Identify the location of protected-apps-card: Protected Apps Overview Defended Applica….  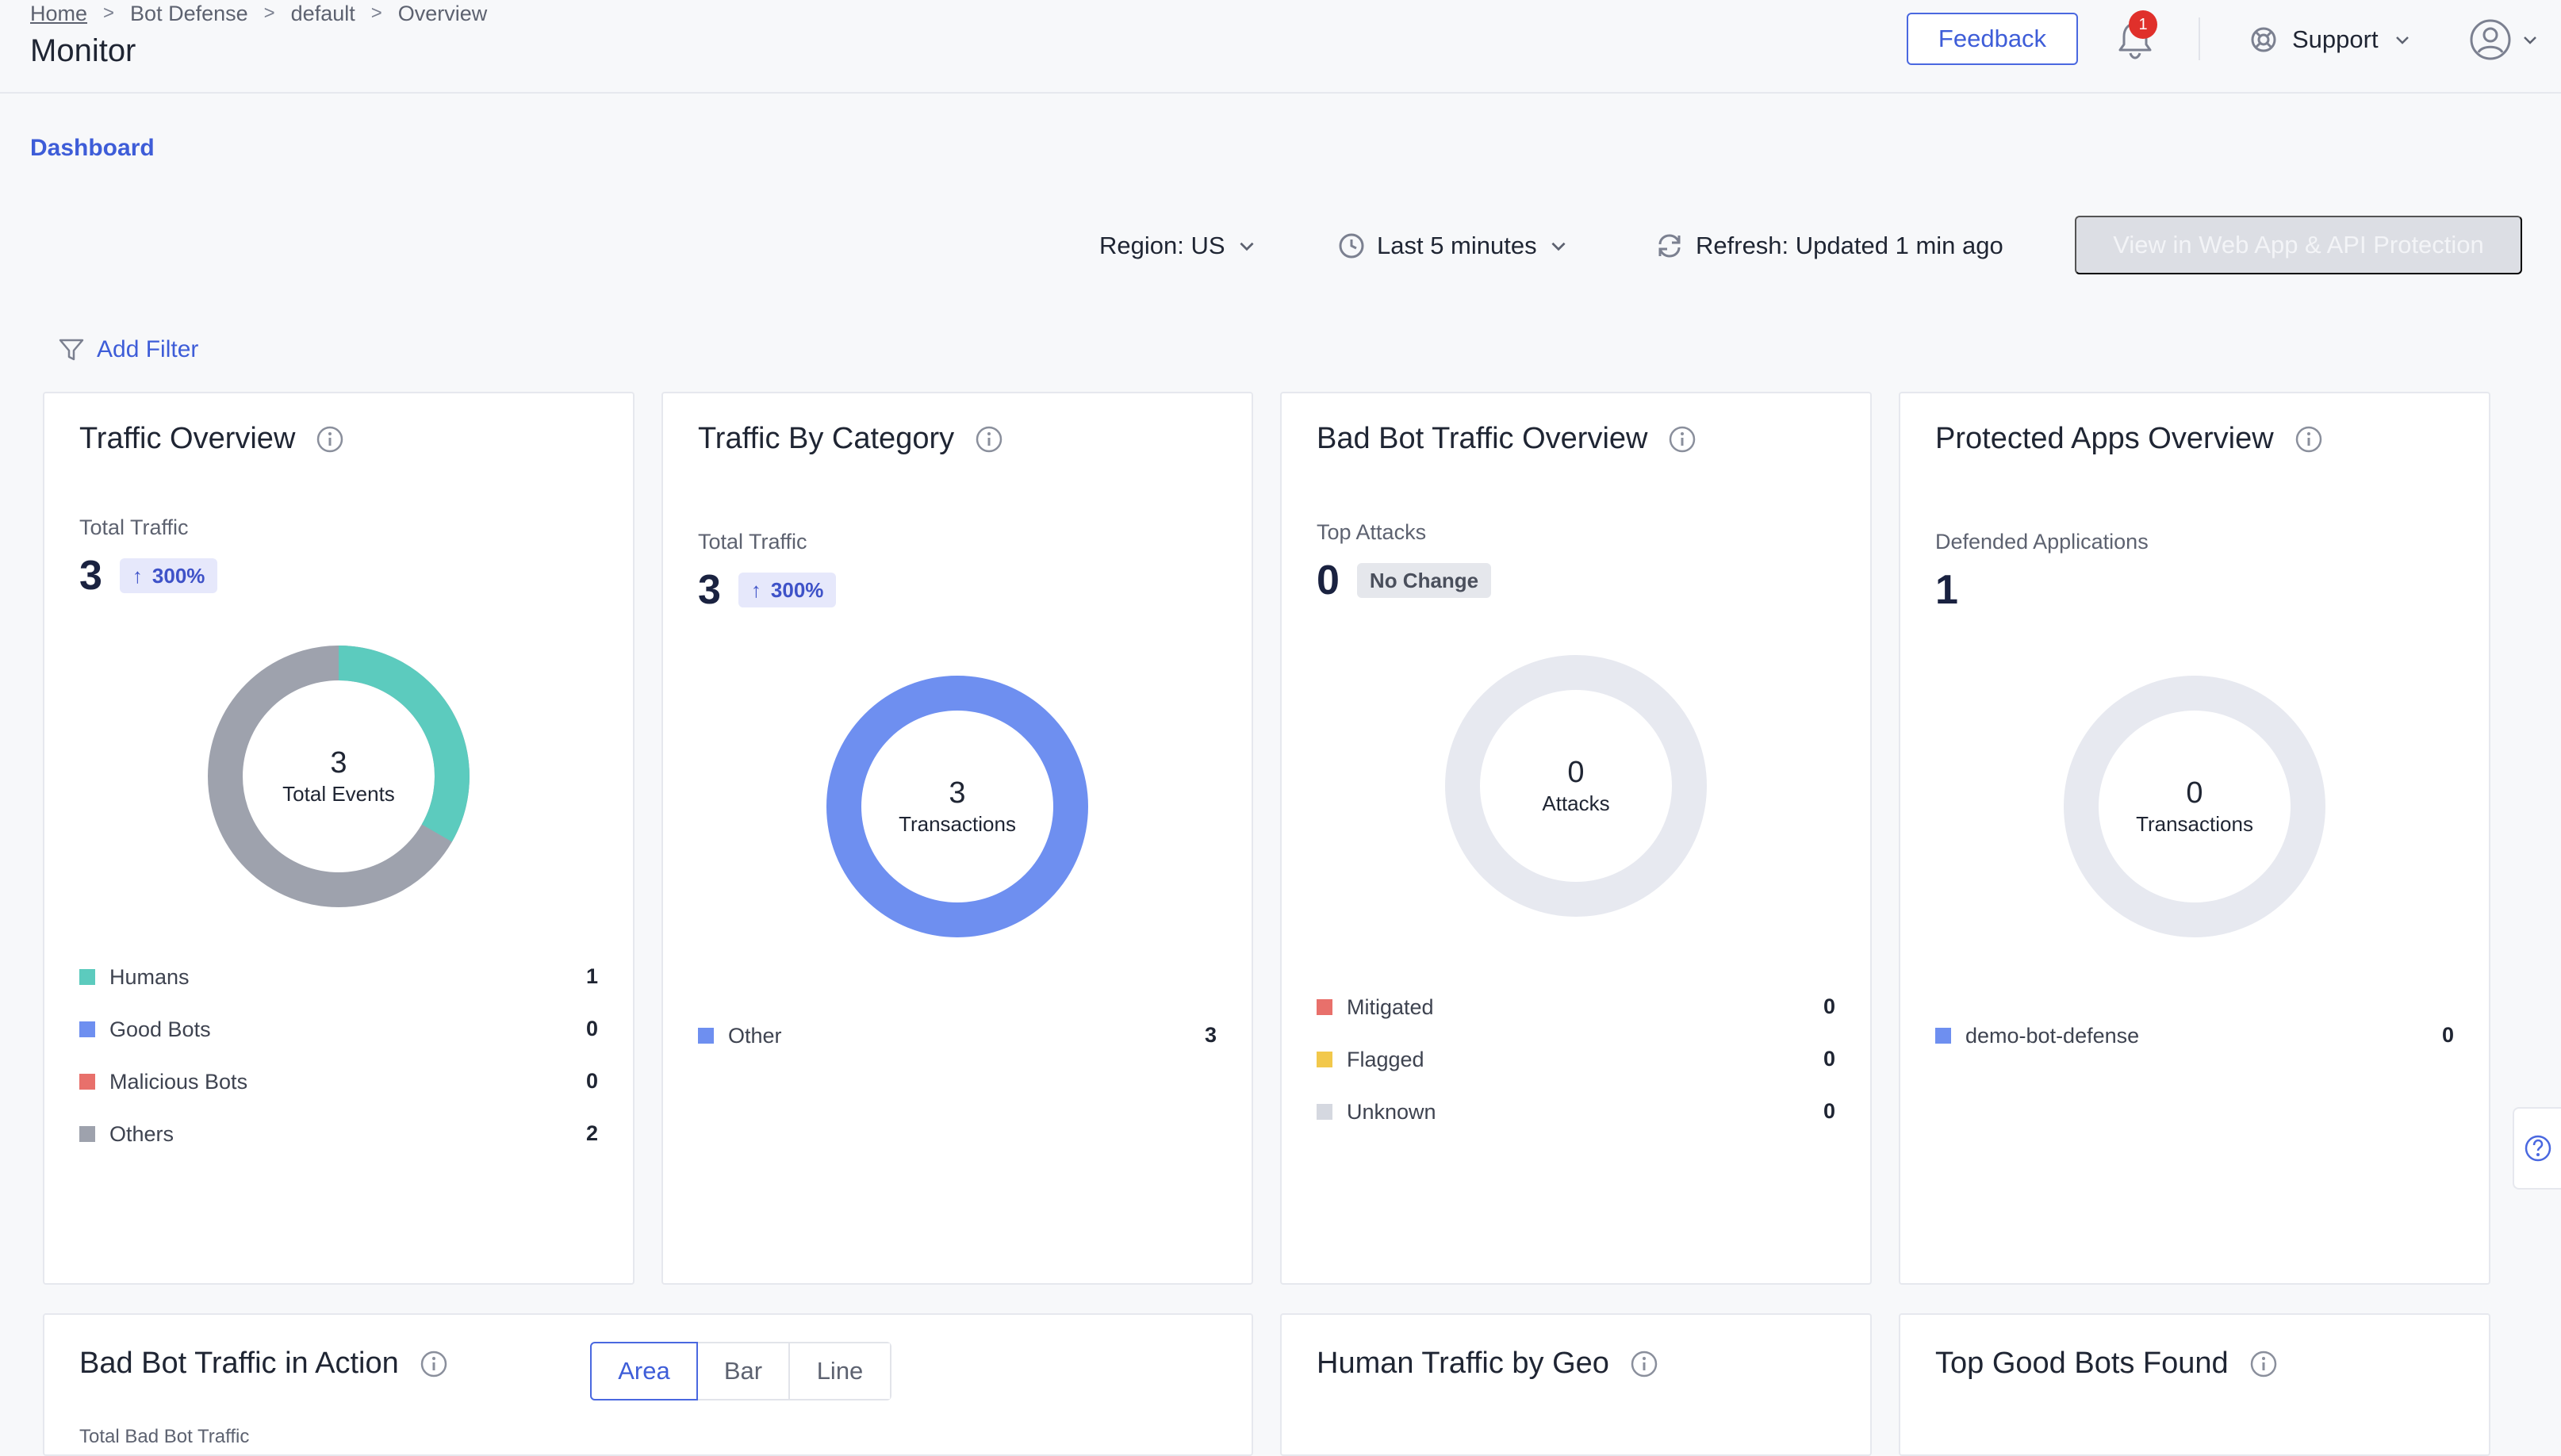
(2194, 838).